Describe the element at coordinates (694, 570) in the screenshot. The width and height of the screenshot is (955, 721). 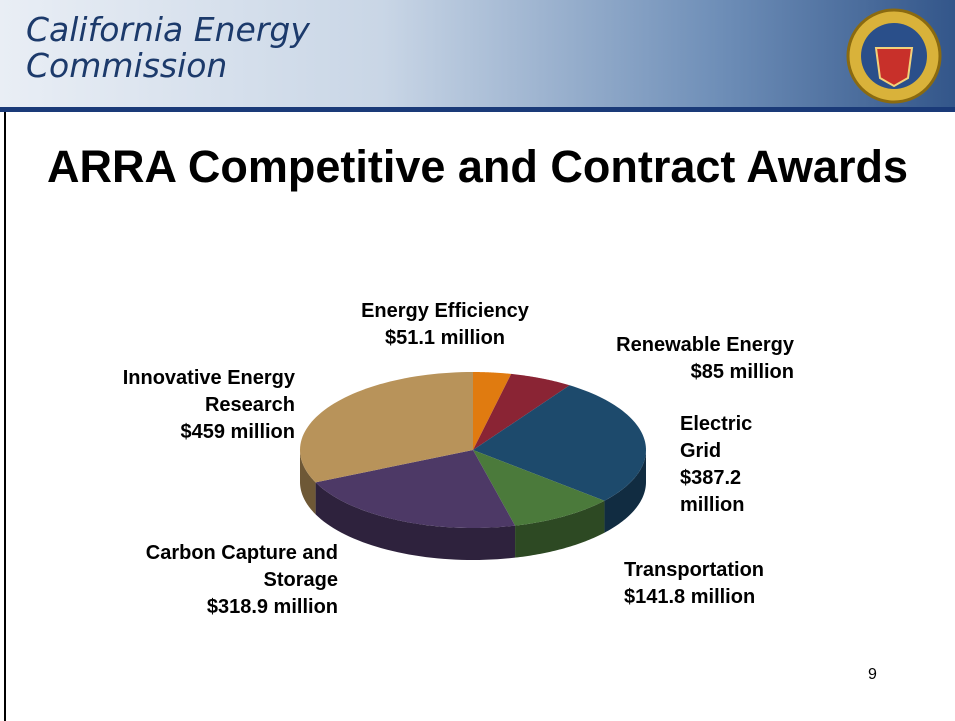
I see `category-label: Transportation` at that location.